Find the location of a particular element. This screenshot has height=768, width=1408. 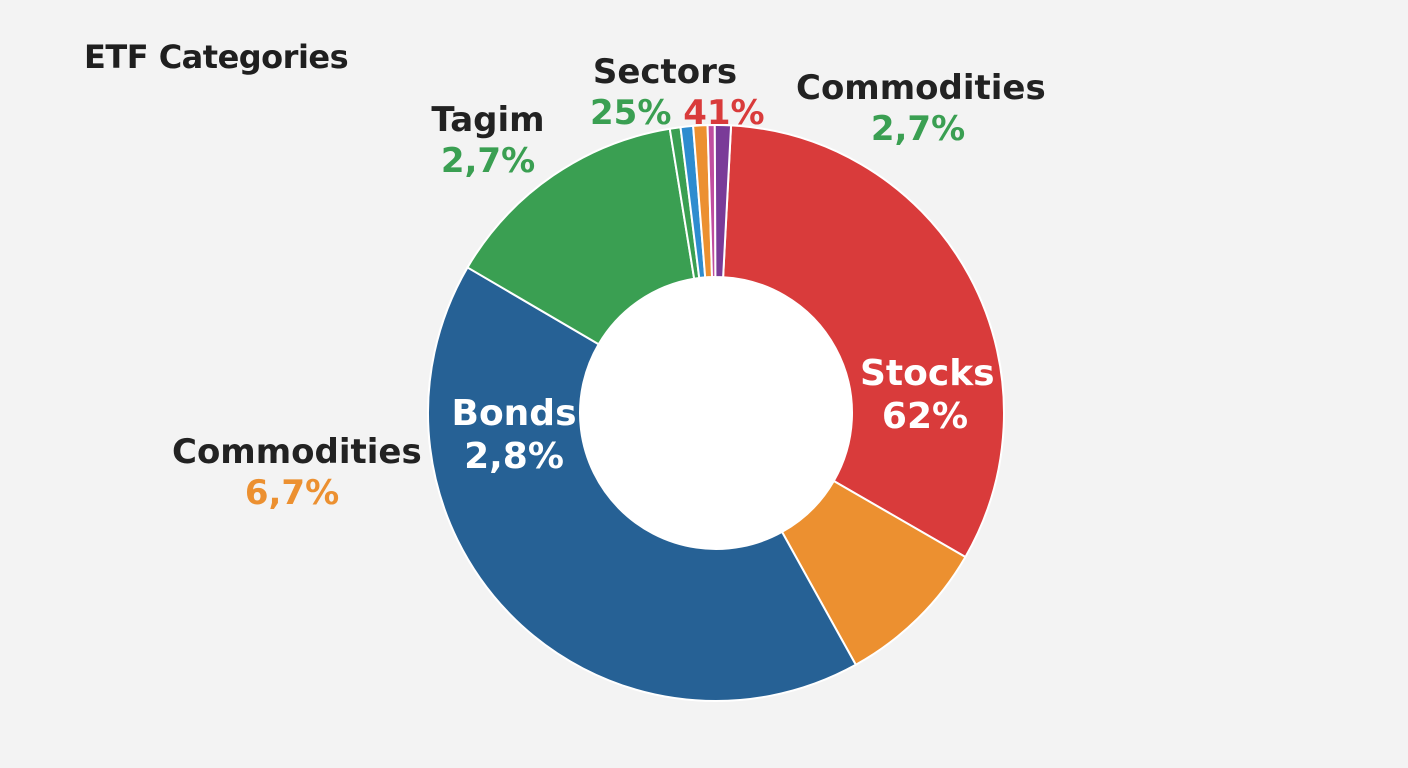

commodities-right-value: 2,7% is located at coordinates (918, 128).